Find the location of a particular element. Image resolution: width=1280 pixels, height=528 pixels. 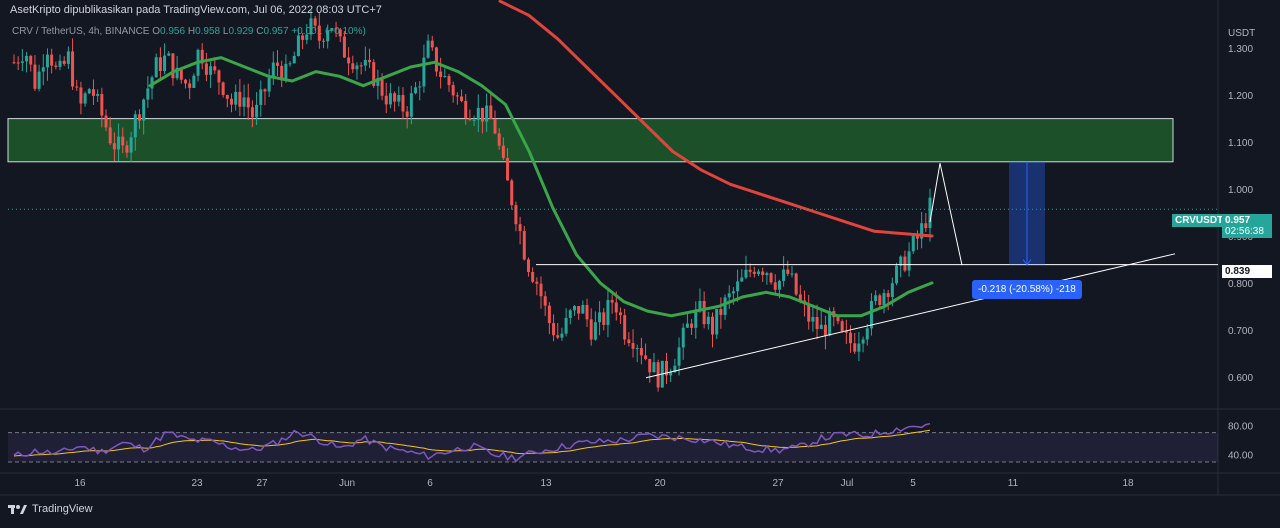

time-tick-label: 11 is located at coordinates (1013, 483).